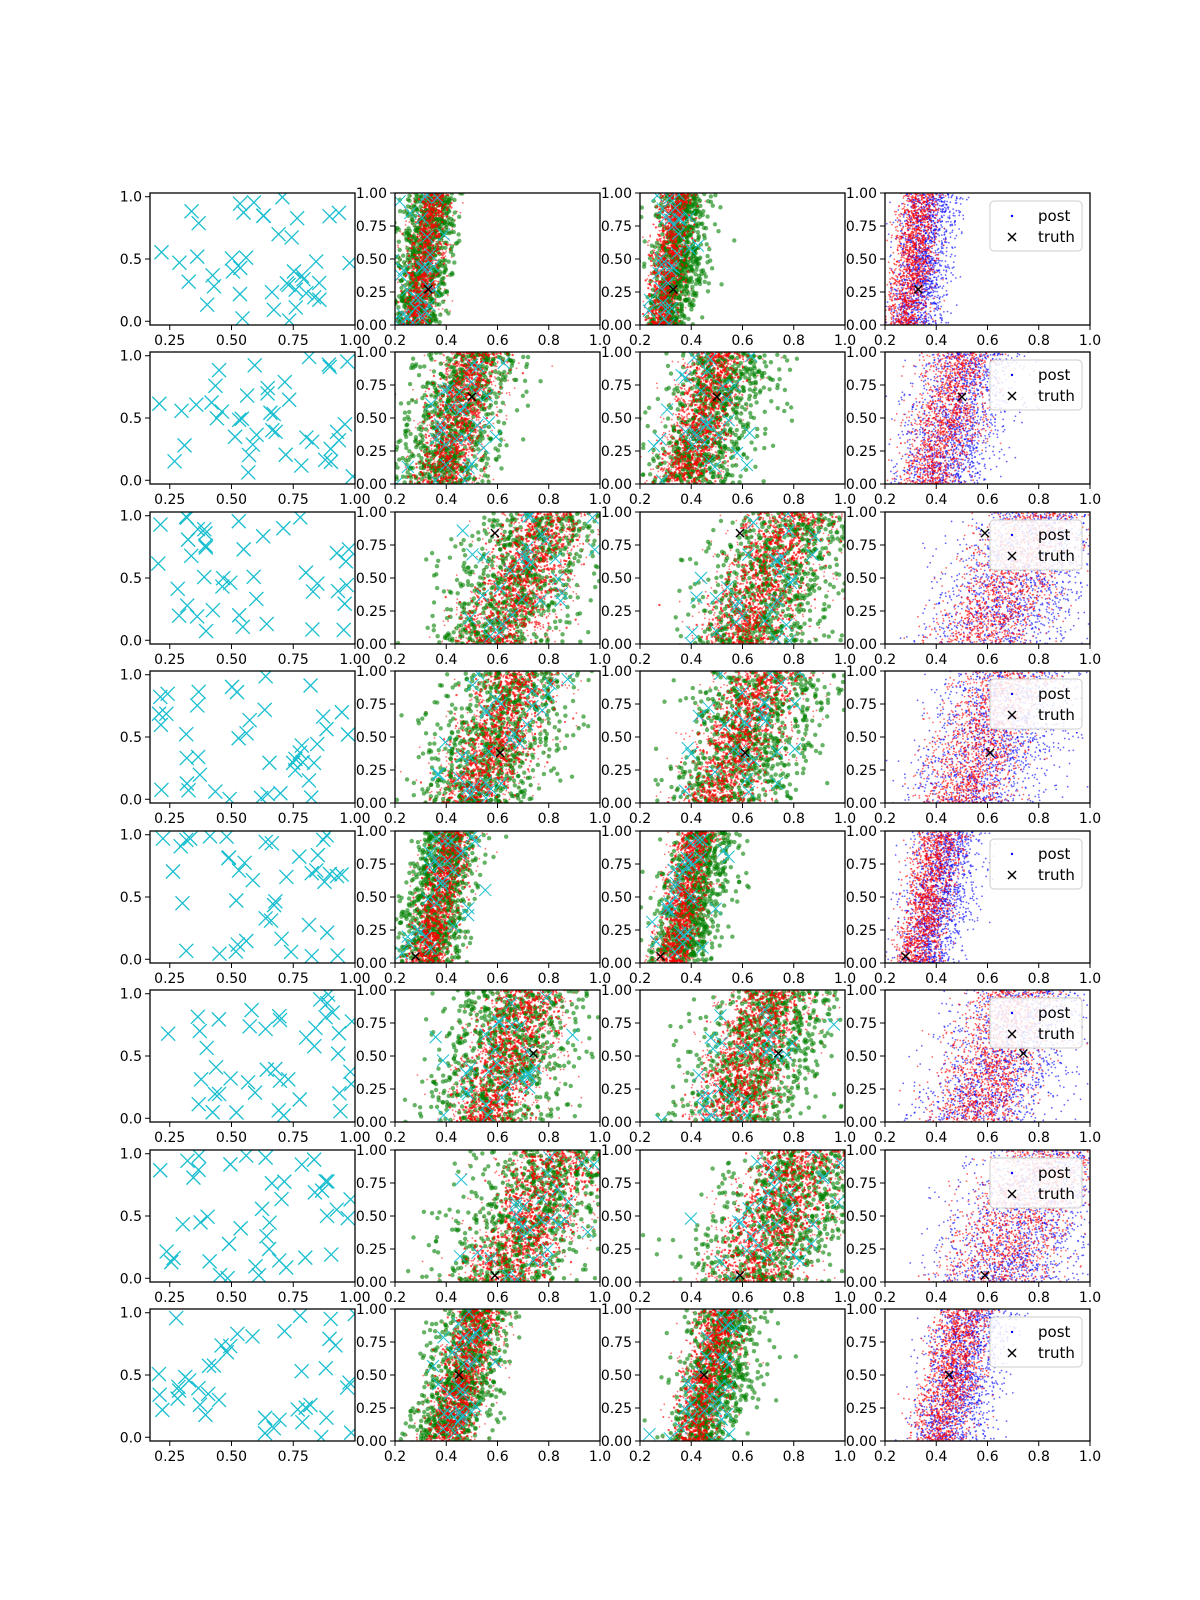 This screenshot has height=1600, width=1200. Describe the element at coordinates (616, 194) in the screenshot. I see `y-tick-label: 1.00` at that location.